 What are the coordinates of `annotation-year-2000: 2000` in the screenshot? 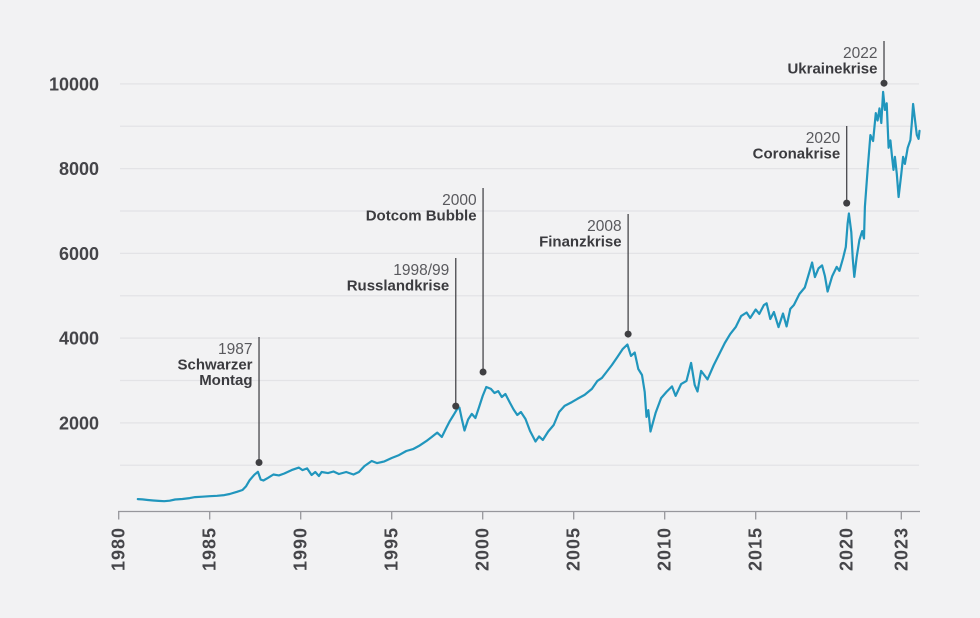 It's located at (459, 200).